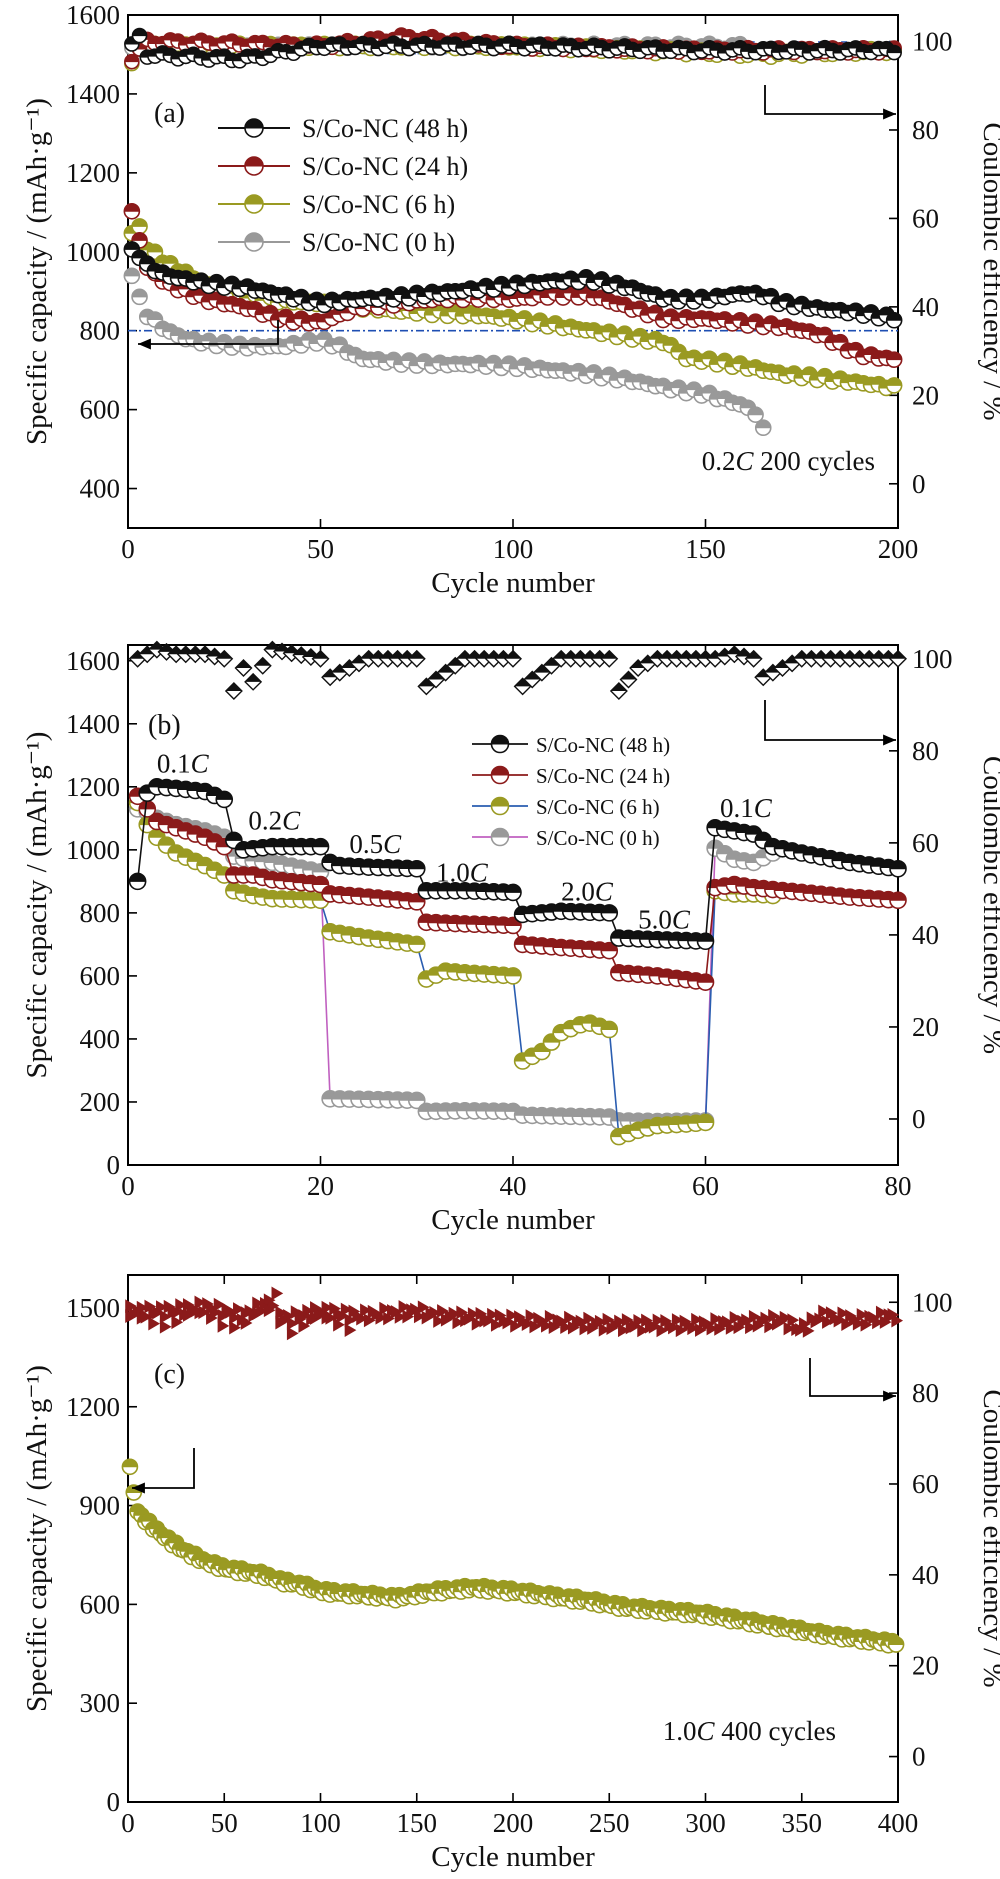  Describe the element at coordinates (925, 751) in the screenshot. I see `y2-tick-label: 80` at that location.